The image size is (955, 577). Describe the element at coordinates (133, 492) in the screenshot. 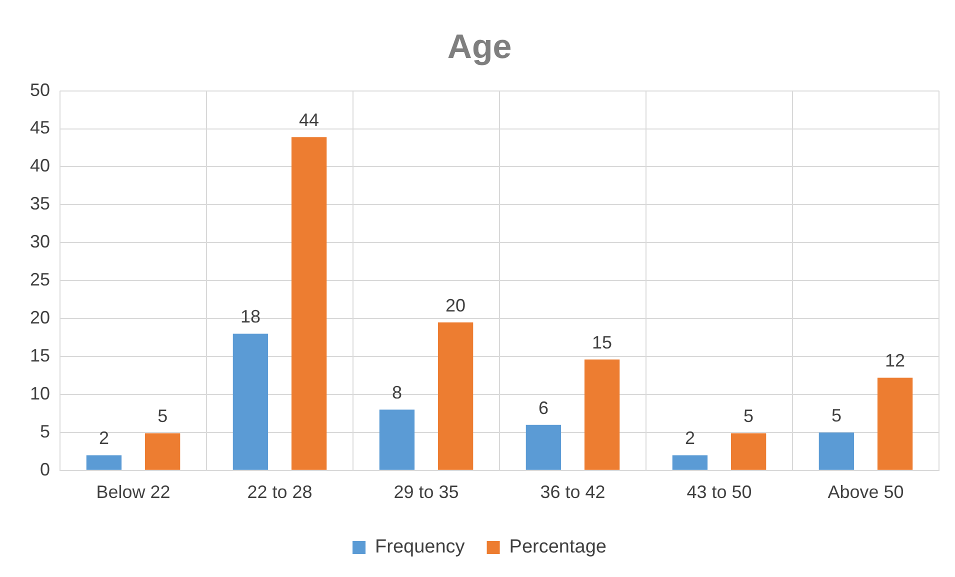

I see `x-tick-label: Below 22` at that location.